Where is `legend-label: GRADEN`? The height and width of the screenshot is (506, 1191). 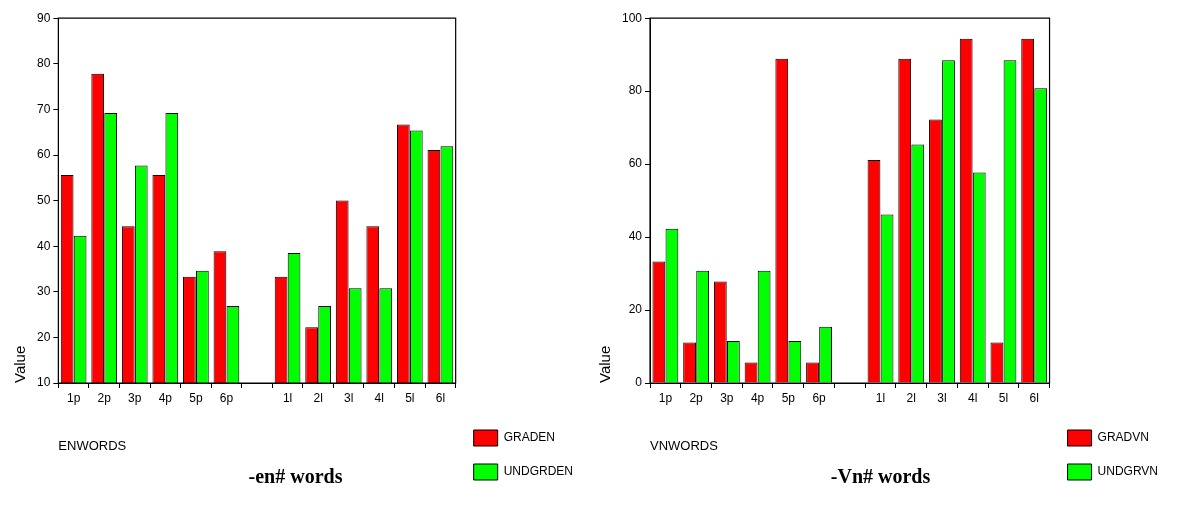 legend-label: GRADEN is located at coordinates (529, 437).